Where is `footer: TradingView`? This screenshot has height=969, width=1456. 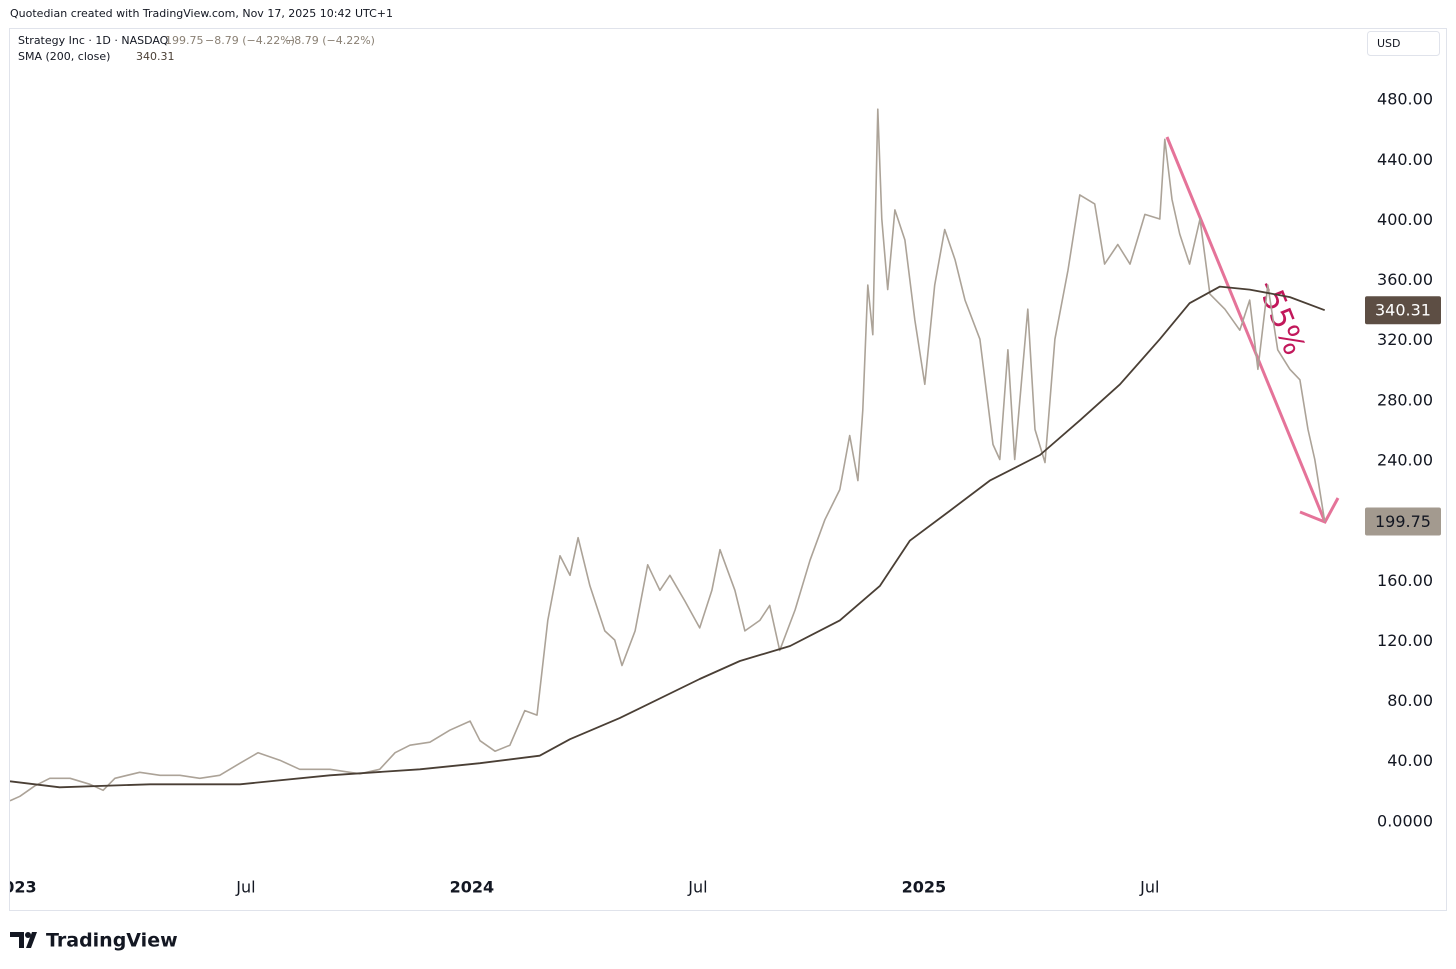 footer: TradingView is located at coordinates (112, 941).